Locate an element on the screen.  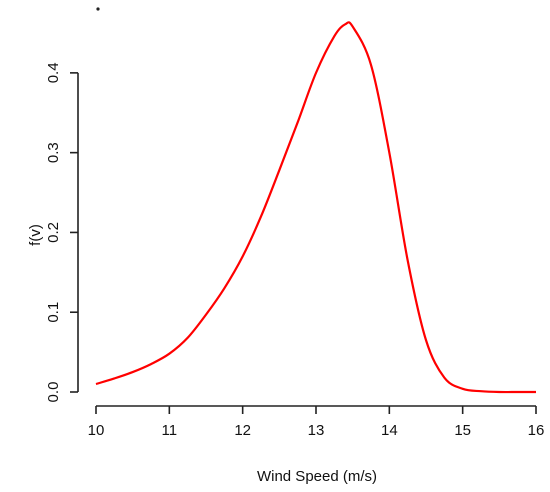
x-ticks: 10 11 12 13 14 15 16 is located at coordinates (316, 422).